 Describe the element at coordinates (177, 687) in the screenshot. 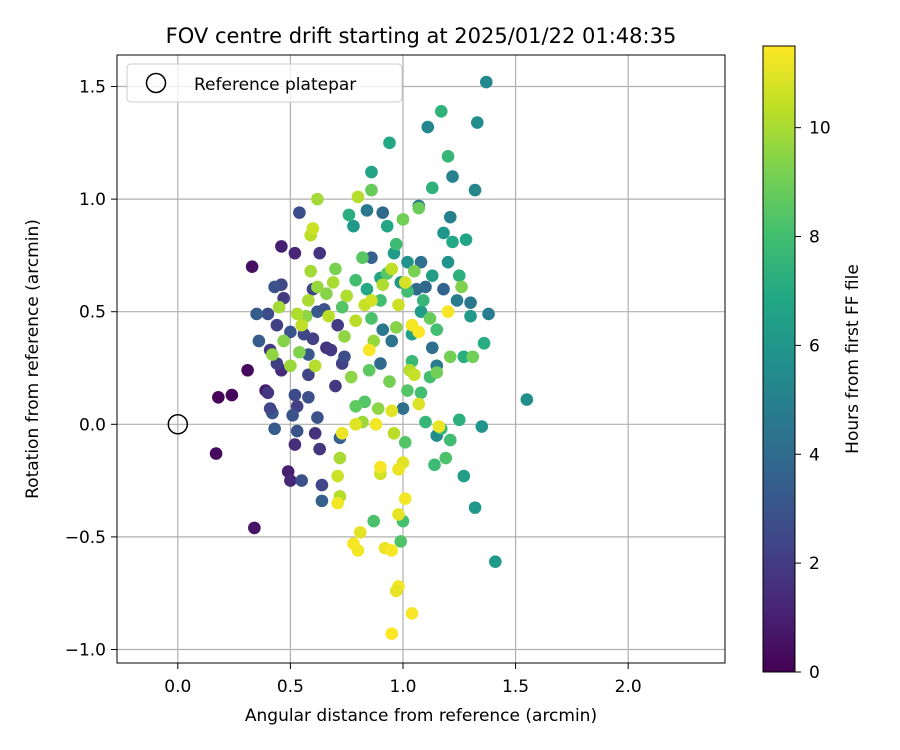

I see `x-tick-label: 0.0` at that location.